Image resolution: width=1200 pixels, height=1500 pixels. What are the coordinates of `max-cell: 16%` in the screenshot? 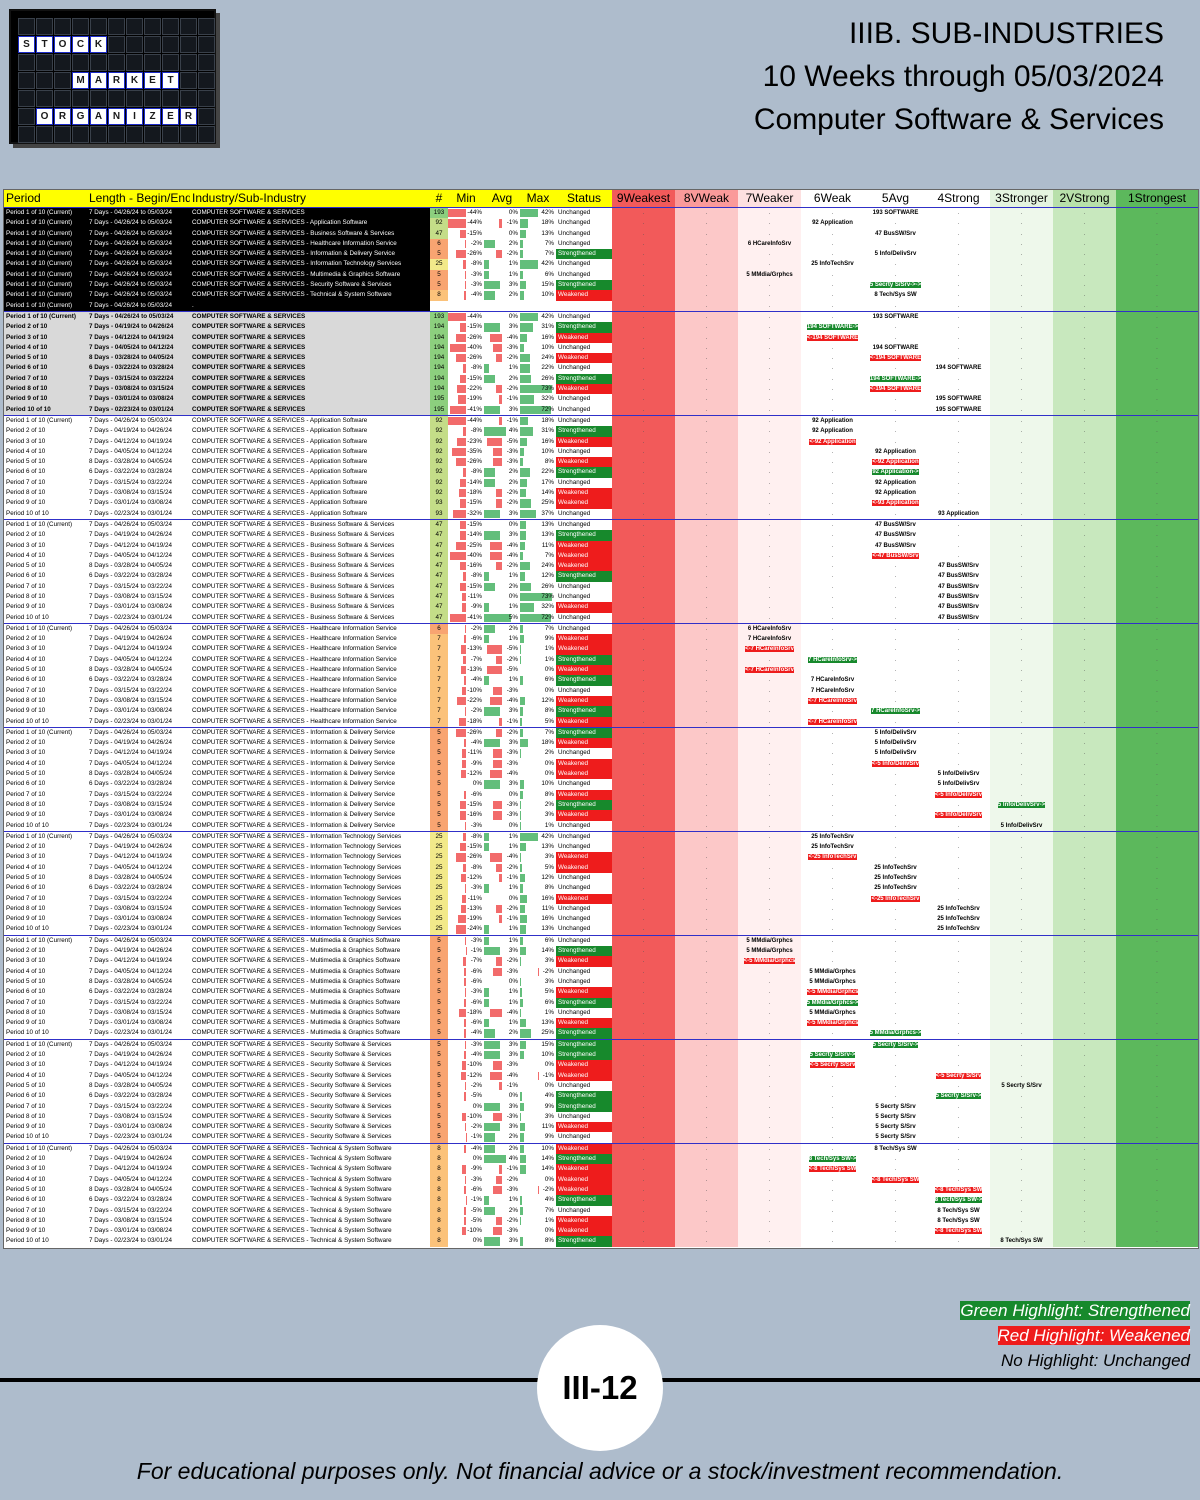 It's located at (538, 899).